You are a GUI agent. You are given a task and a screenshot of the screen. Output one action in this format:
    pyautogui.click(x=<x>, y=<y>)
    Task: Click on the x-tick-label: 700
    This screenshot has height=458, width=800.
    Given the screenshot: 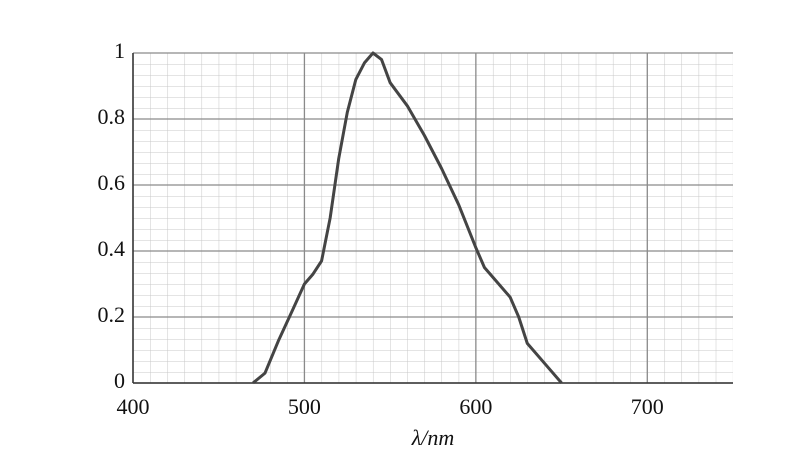 What is the action you would take?
    pyautogui.click(x=647, y=406)
    